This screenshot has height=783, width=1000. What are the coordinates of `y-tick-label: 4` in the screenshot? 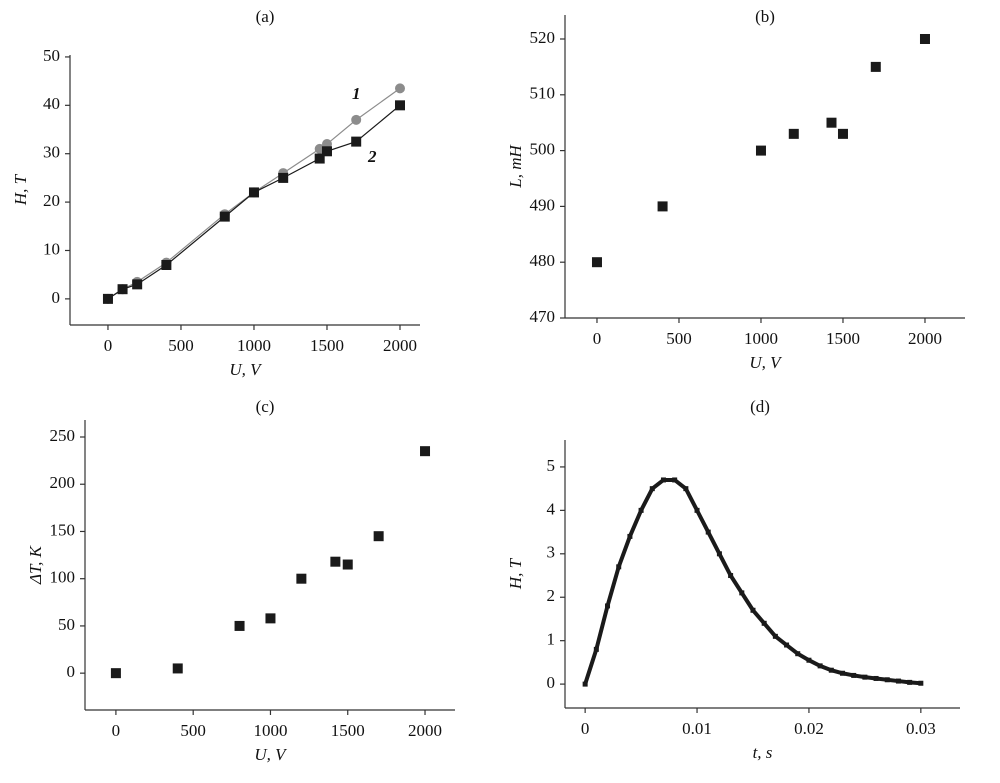 It's located at (551, 508).